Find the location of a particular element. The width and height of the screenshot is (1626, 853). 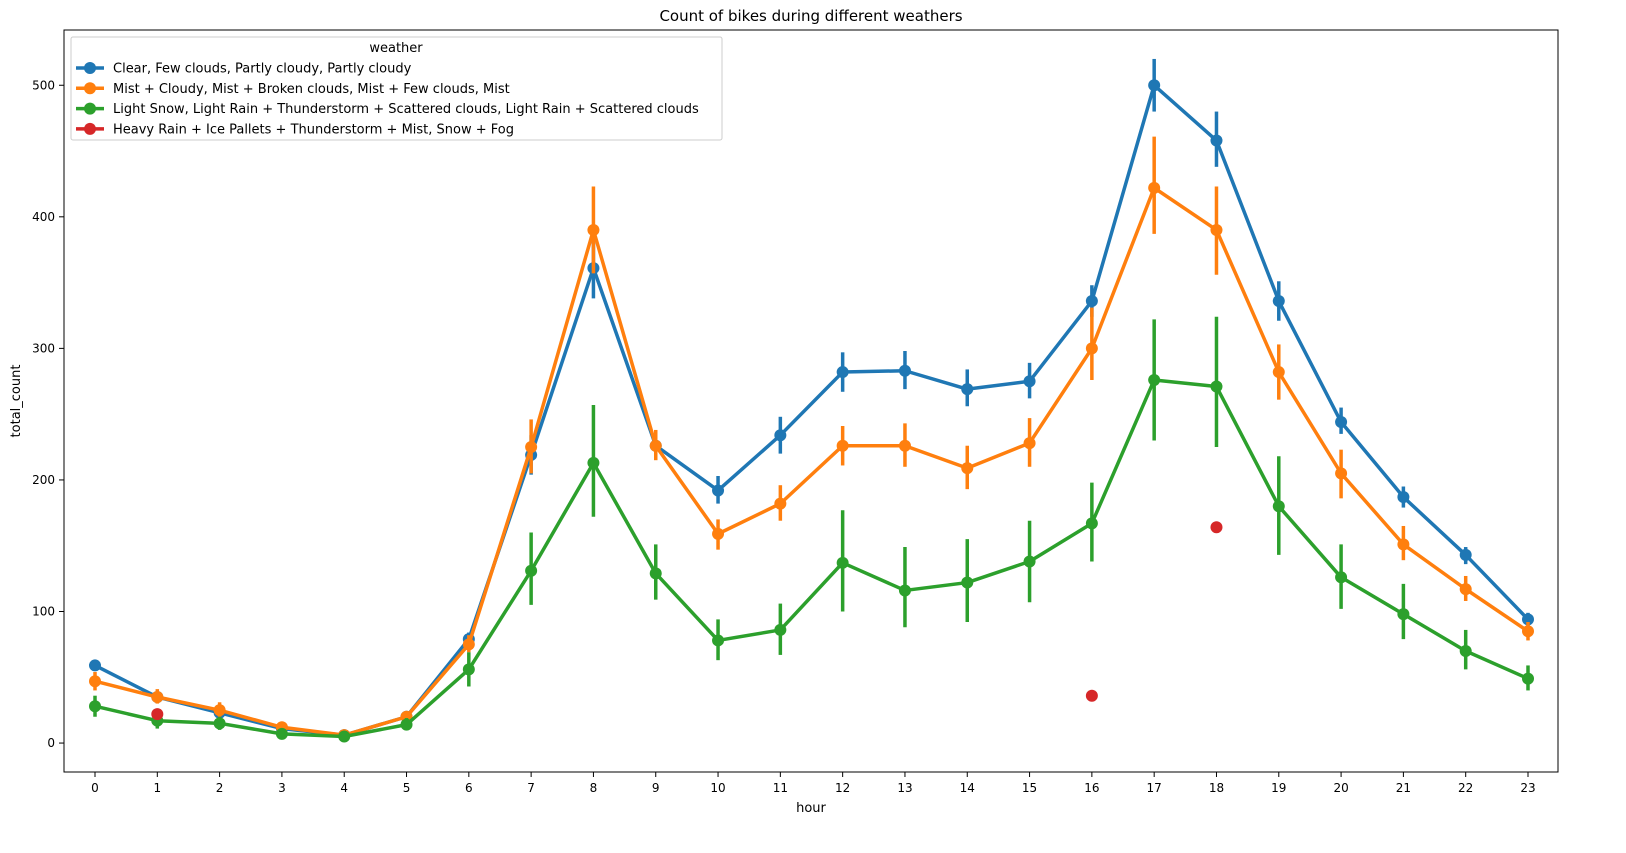

x-axis-label: hour is located at coordinates (811, 808).